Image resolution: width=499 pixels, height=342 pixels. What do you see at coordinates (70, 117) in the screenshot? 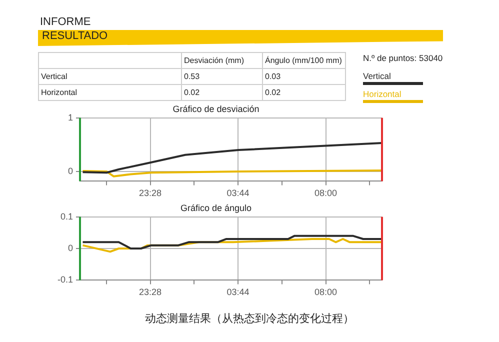
I see `y-tick-label: 1` at bounding box center [70, 117].